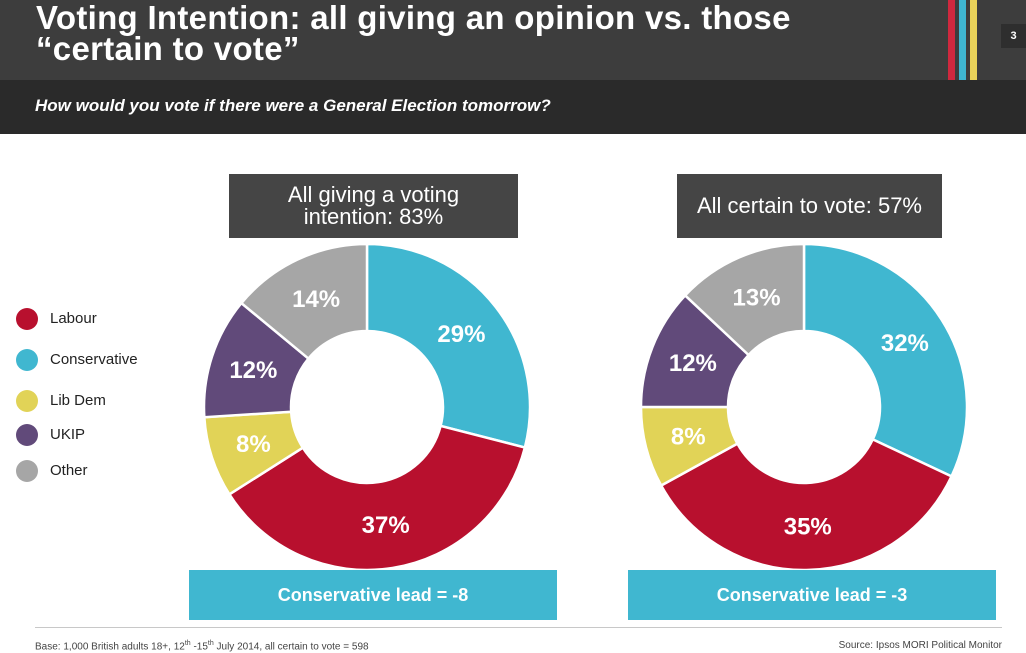 The height and width of the screenshot is (653, 1026). What do you see at coordinates (757, 297) in the screenshot?
I see `slice-label-other: 13%` at bounding box center [757, 297].